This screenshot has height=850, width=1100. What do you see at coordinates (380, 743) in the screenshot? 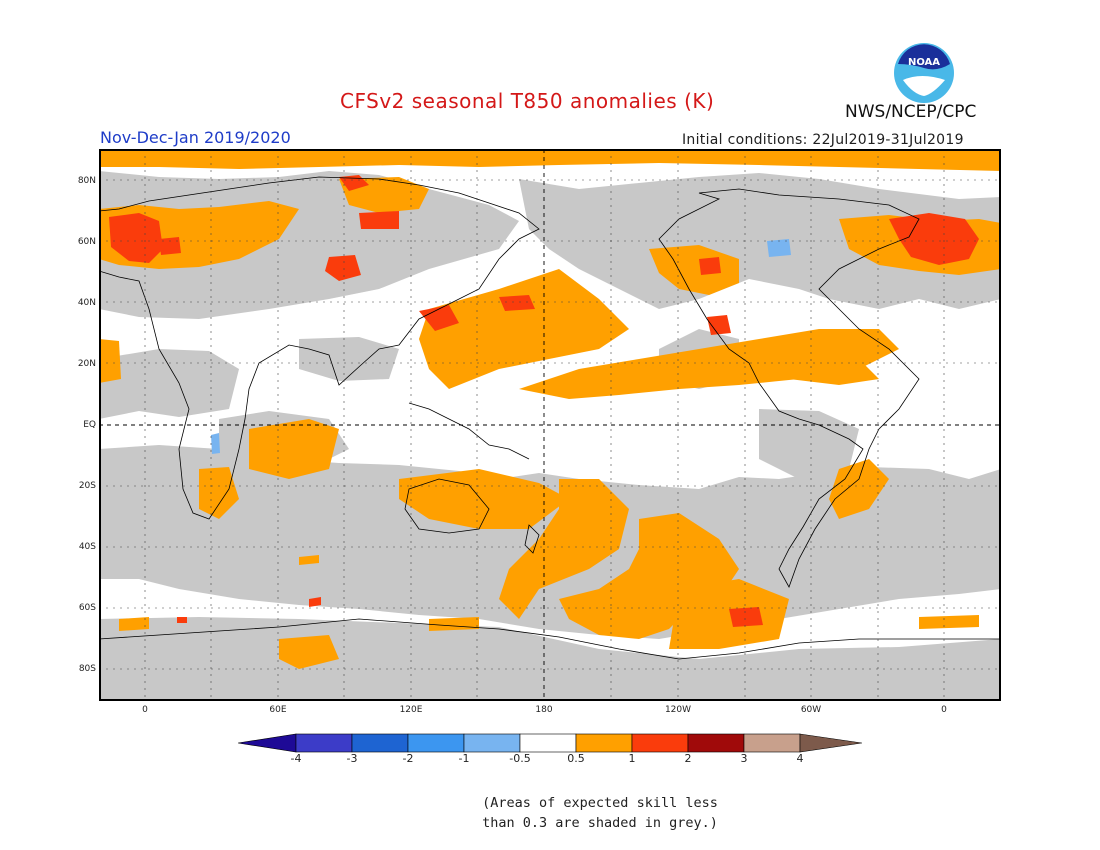
I see `colorbar-swatch-neg3-neg2` at bounding box center [380, 743].